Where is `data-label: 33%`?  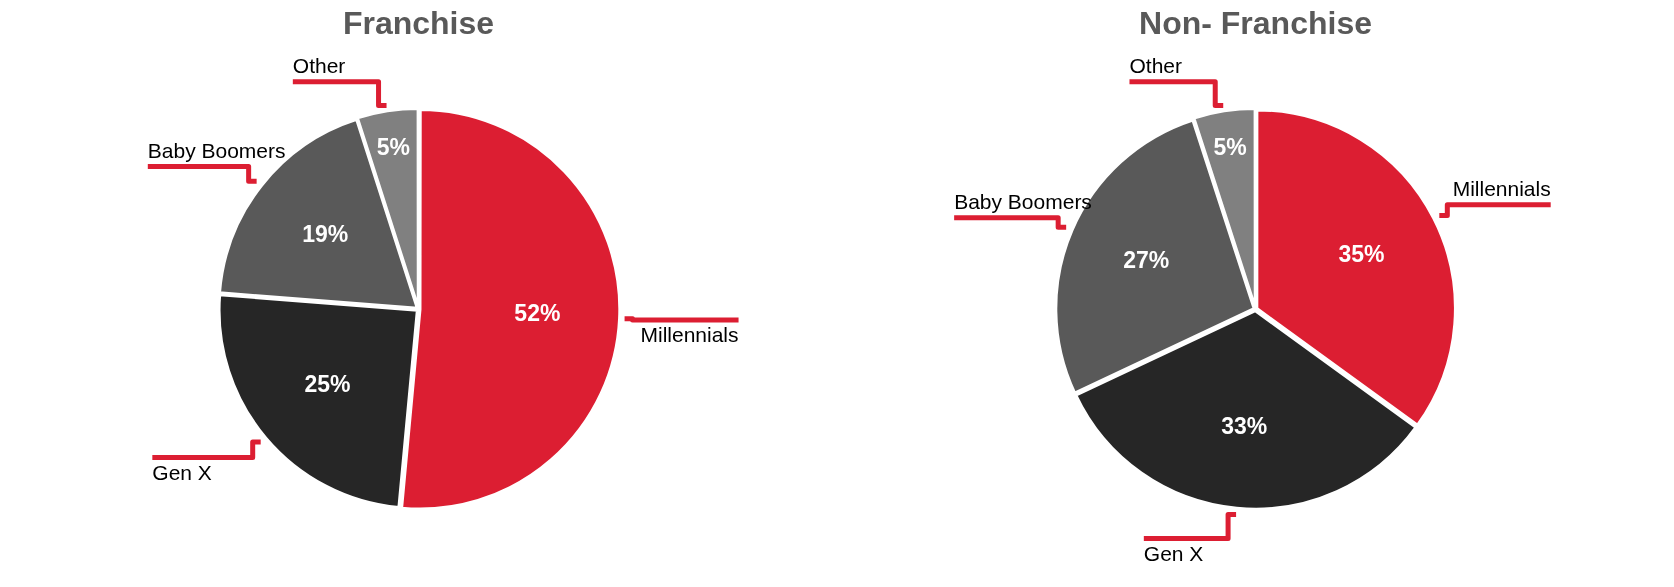 data-label: 33% is located at coordinates (1244, 426).